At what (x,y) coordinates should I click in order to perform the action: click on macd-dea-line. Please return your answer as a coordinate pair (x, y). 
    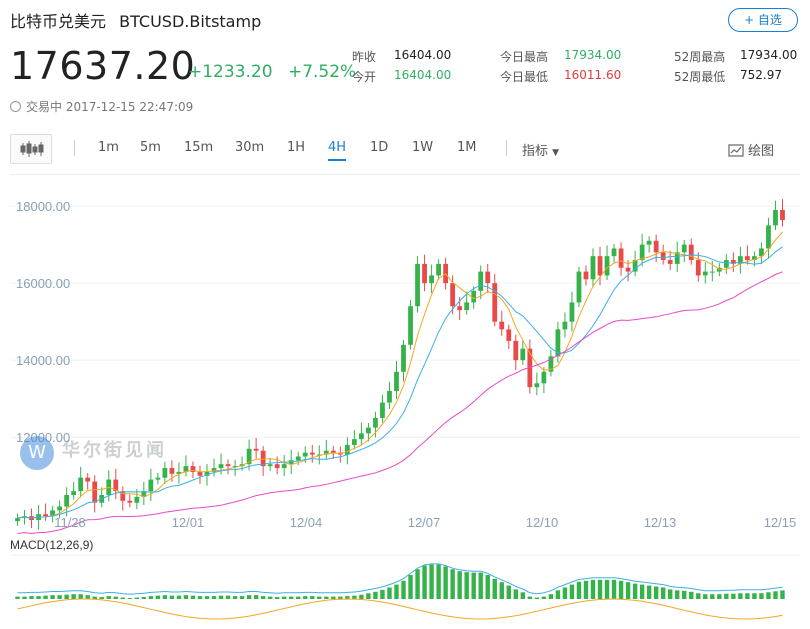
    Looking at the image, I should click on (400, 609).